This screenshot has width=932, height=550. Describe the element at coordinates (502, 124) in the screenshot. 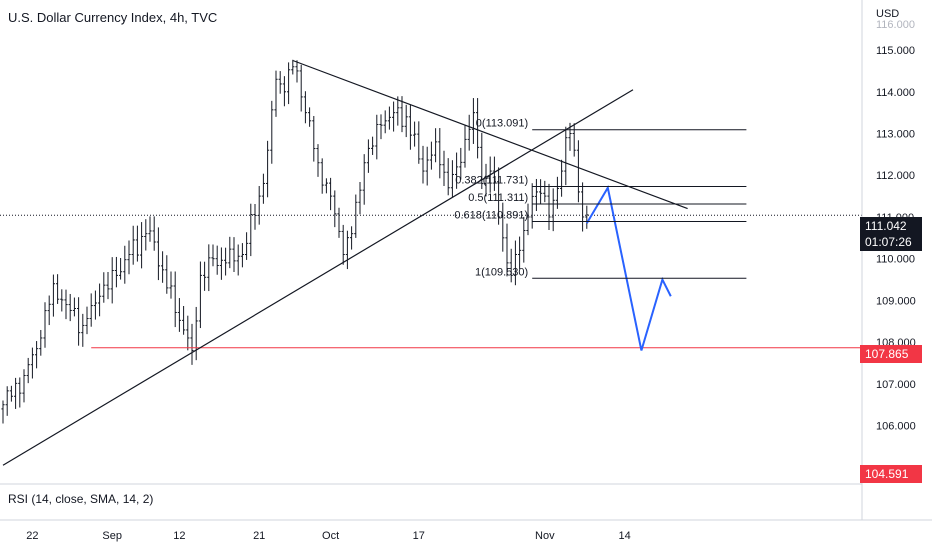

I see `fibonacci-level-label: 0(113.091)` at that location.